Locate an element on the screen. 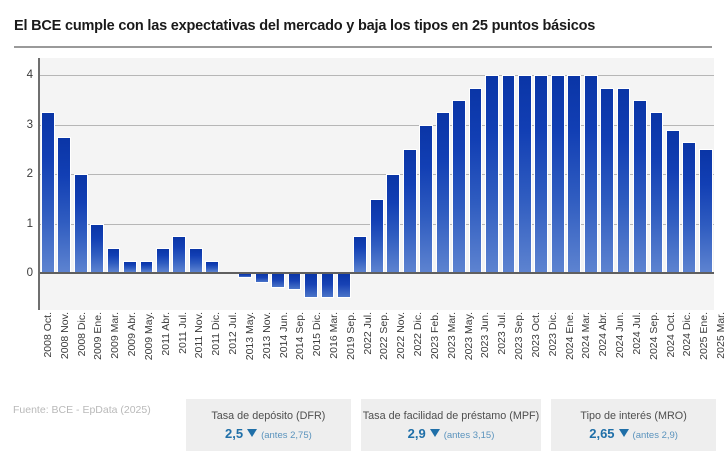 This screenshot has height=460, width=726. rate-card-row: 2,9 (antes 3,15) is located at coordinates (451, 433).